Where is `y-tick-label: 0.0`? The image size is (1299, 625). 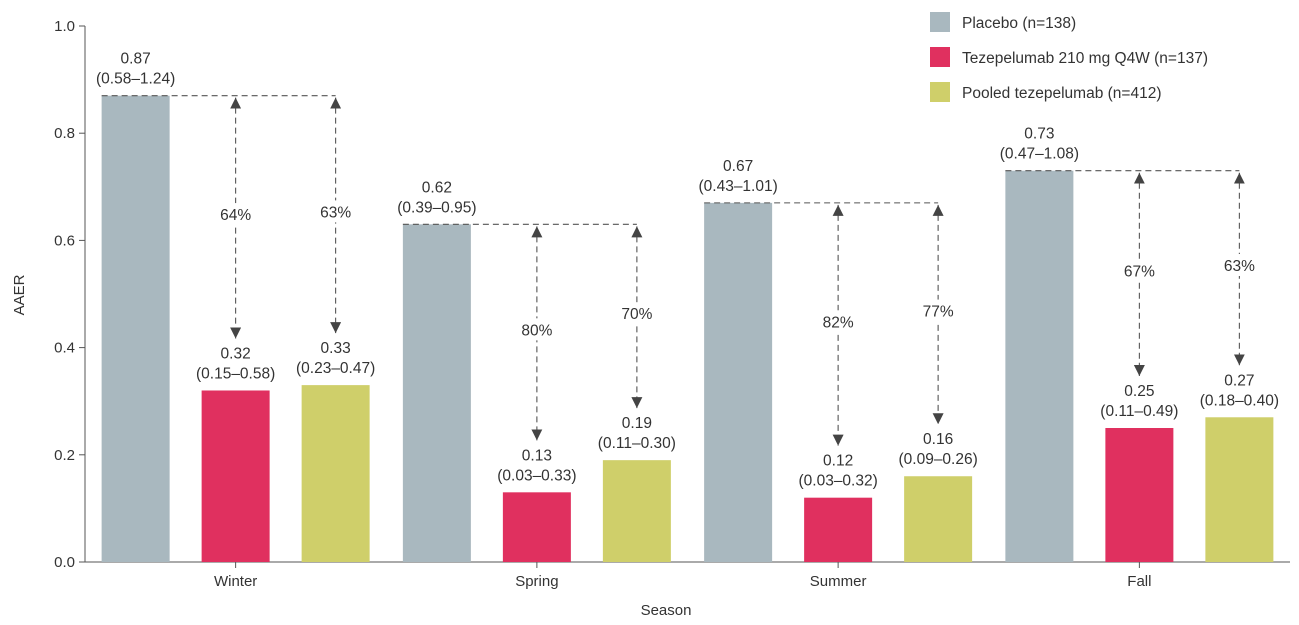
y-tick-label: 0.0 is located at coordinates (64, 562).